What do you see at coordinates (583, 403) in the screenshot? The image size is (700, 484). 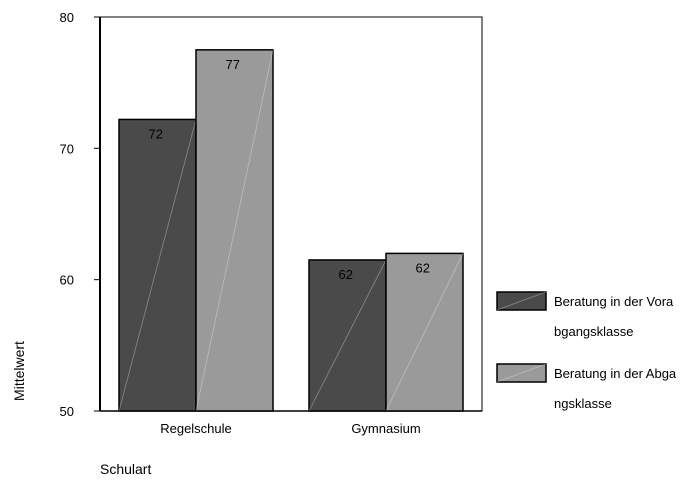 I see `legend-label-line2: ngsklasse` at bounding box center [583, 403].